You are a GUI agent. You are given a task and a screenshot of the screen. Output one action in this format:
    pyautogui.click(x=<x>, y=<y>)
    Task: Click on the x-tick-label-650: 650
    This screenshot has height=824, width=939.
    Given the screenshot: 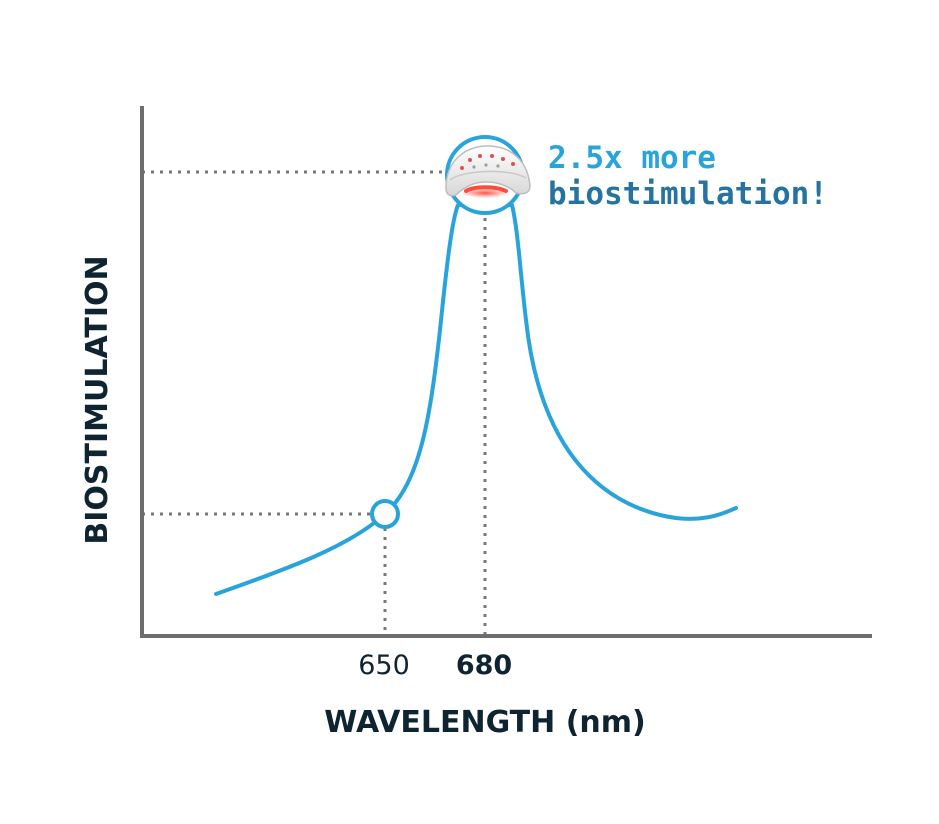 What is the action you would take?
    pyautogui.click(x=384, y=665)
    